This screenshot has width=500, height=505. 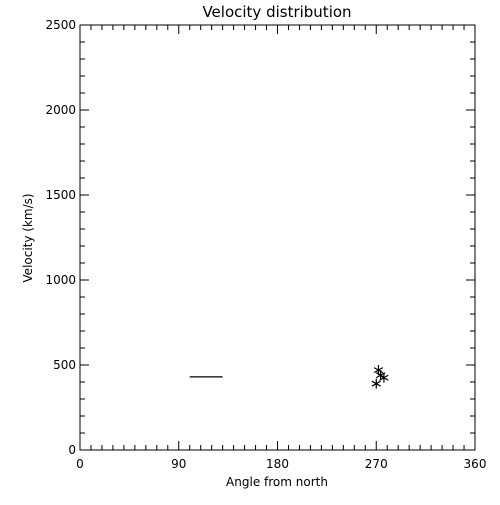 What do you see at coordinates (475, 464) in the screenshot?
I see `x-tick-label: 360` at bounding box center [475, 464].